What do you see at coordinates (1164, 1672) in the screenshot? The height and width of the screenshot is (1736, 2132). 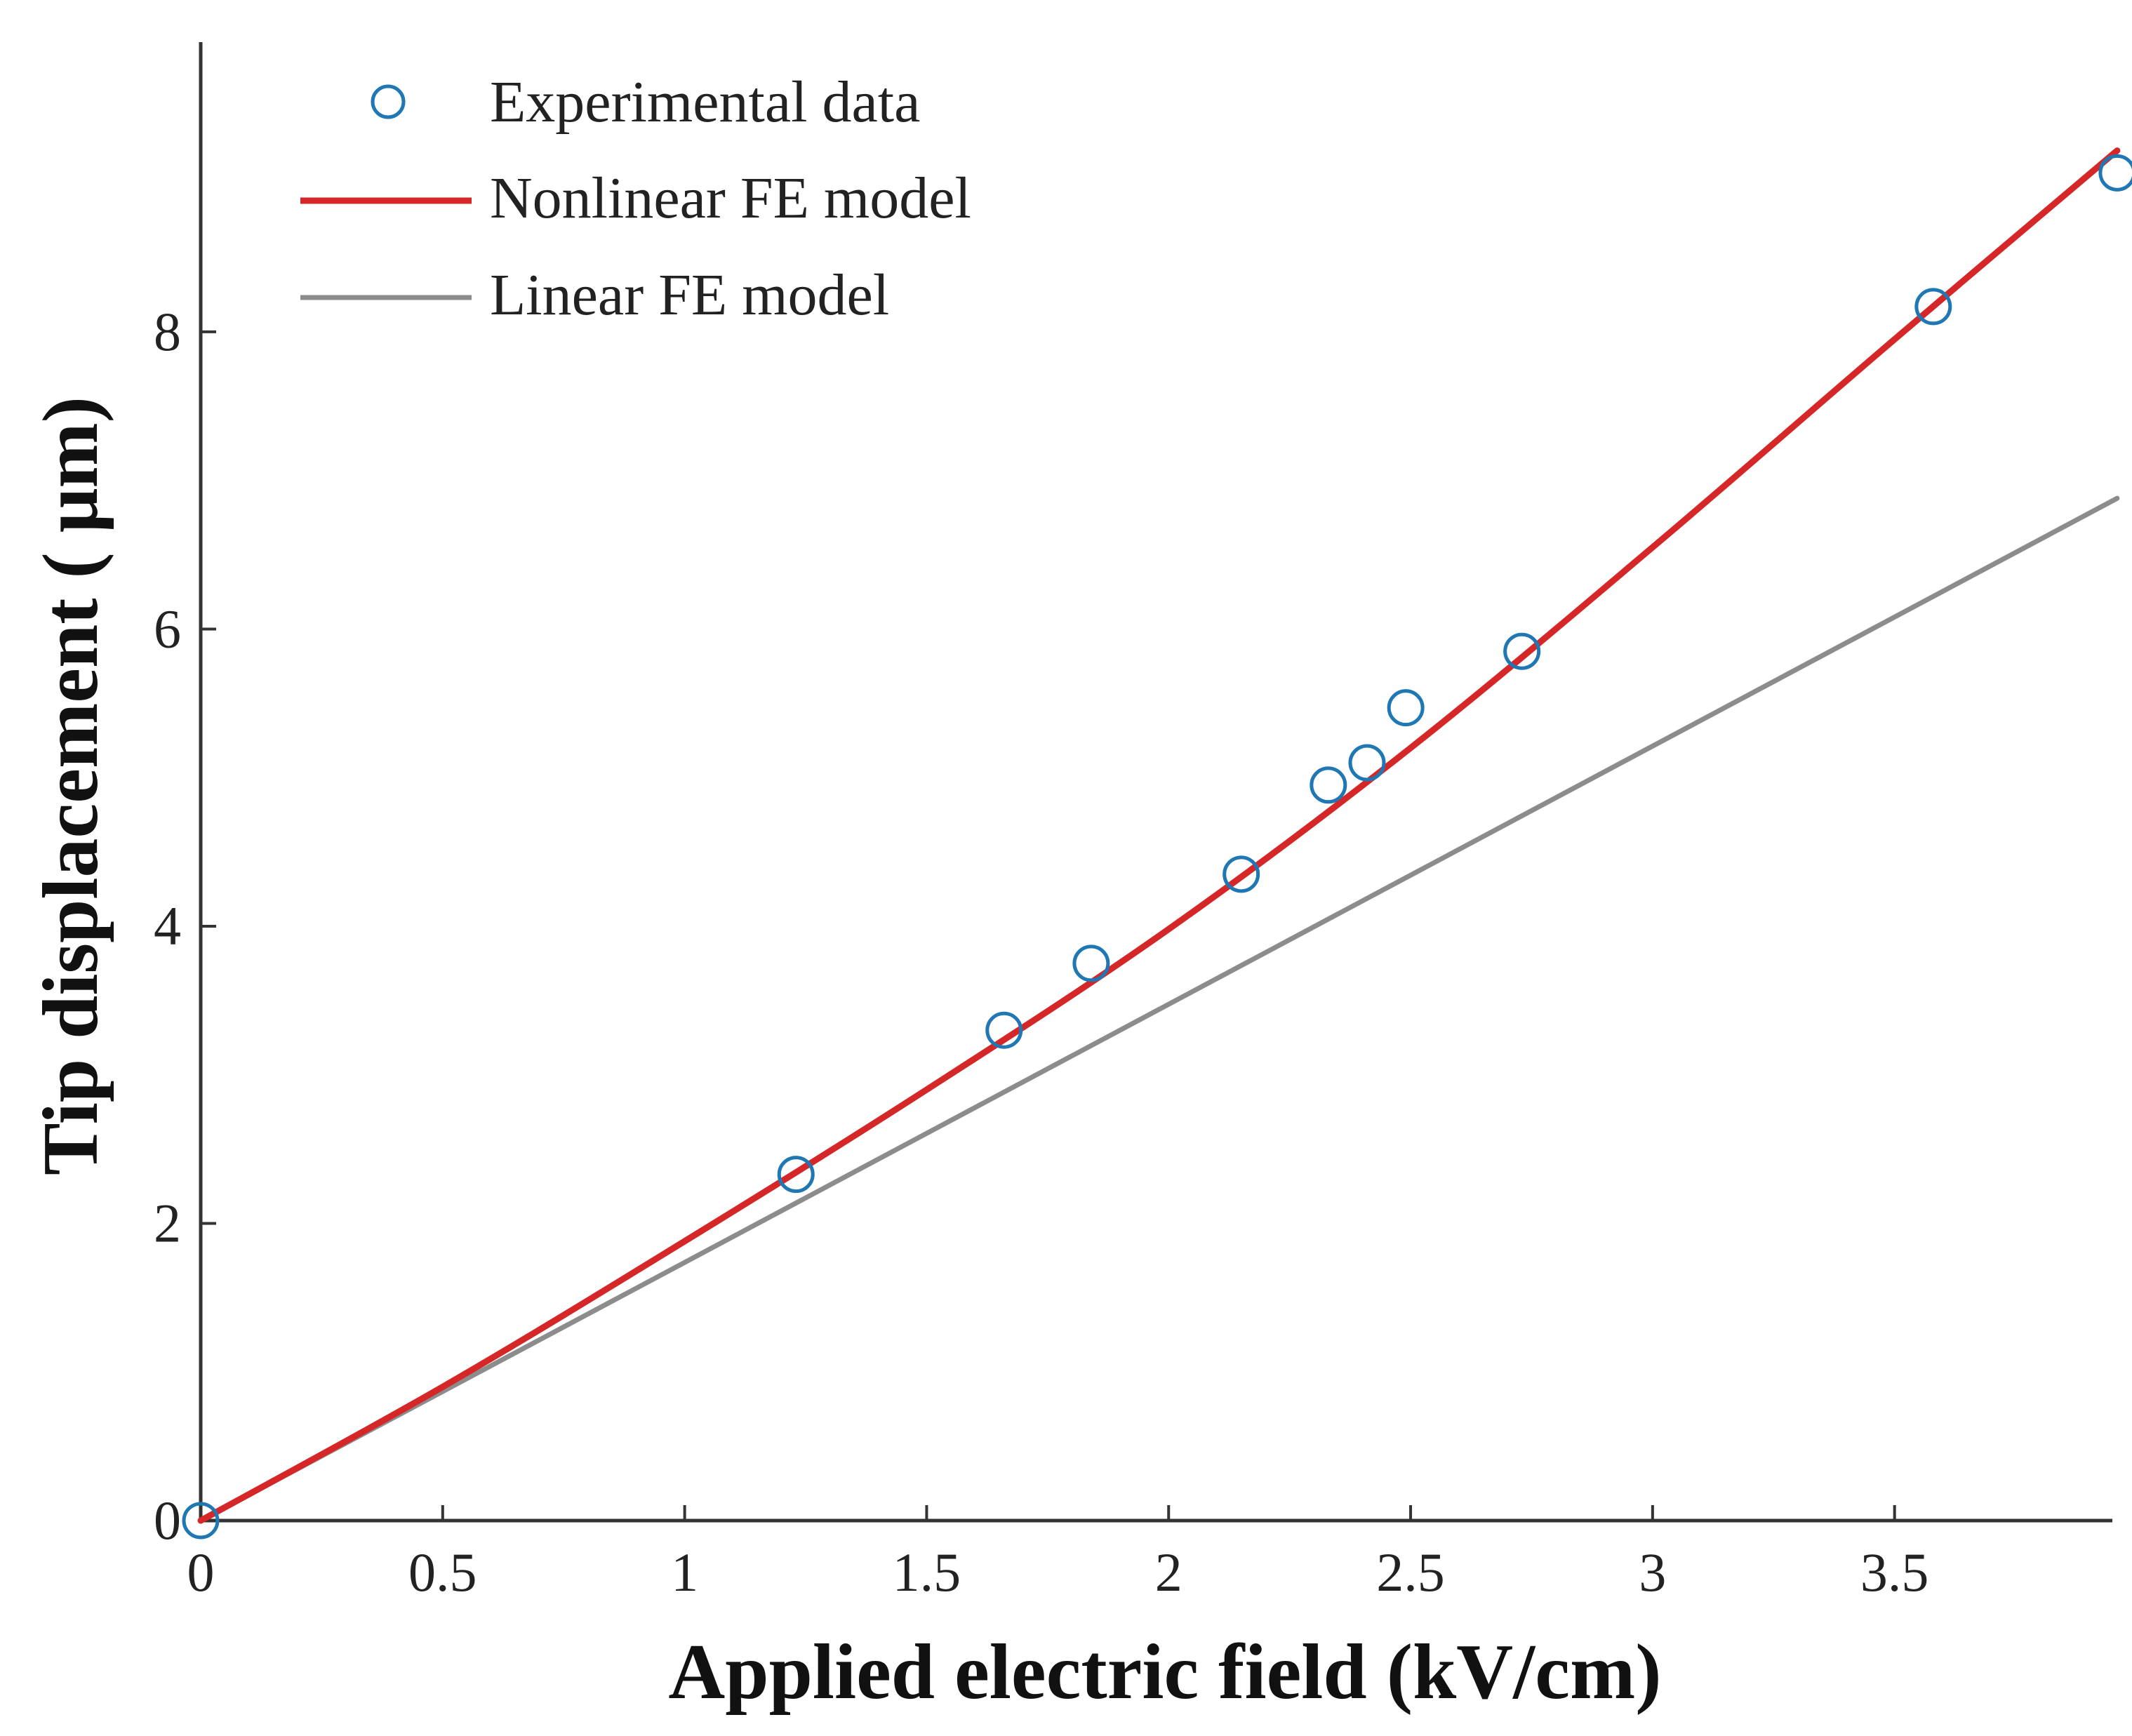 I see `x-axis-title: Applied electric field (kV/cm)` at bounding box center [1164, 1672].